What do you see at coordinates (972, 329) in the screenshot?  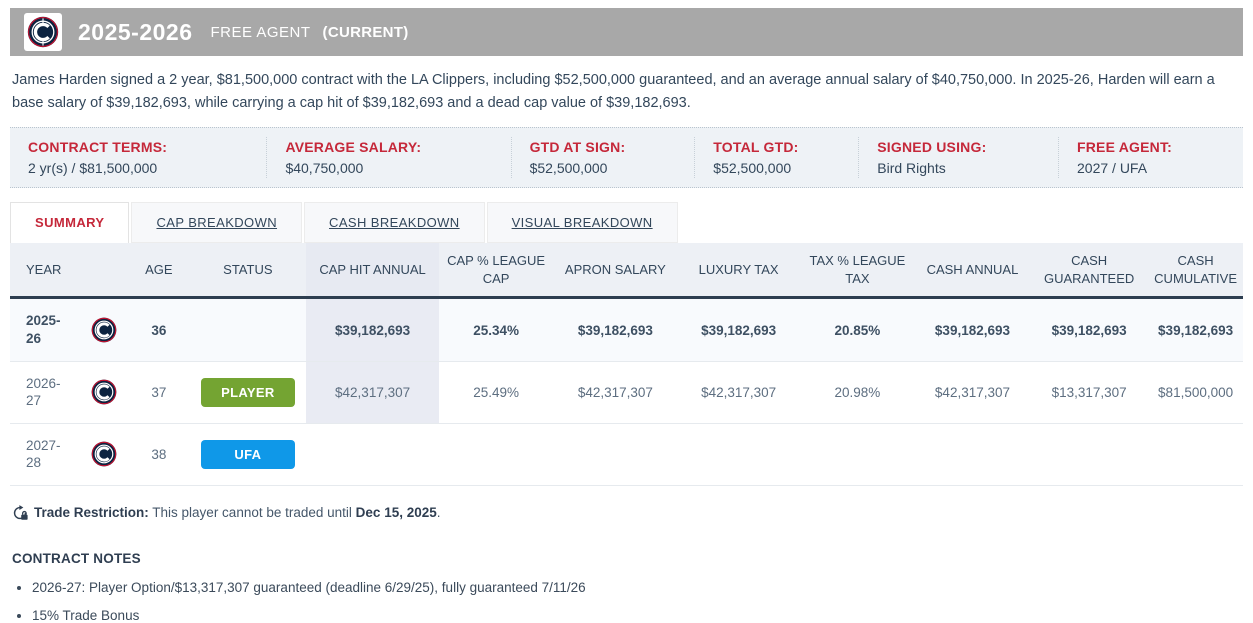 I see `cash-annual-cell: $39,182,693` at bounding box center [972, 329].